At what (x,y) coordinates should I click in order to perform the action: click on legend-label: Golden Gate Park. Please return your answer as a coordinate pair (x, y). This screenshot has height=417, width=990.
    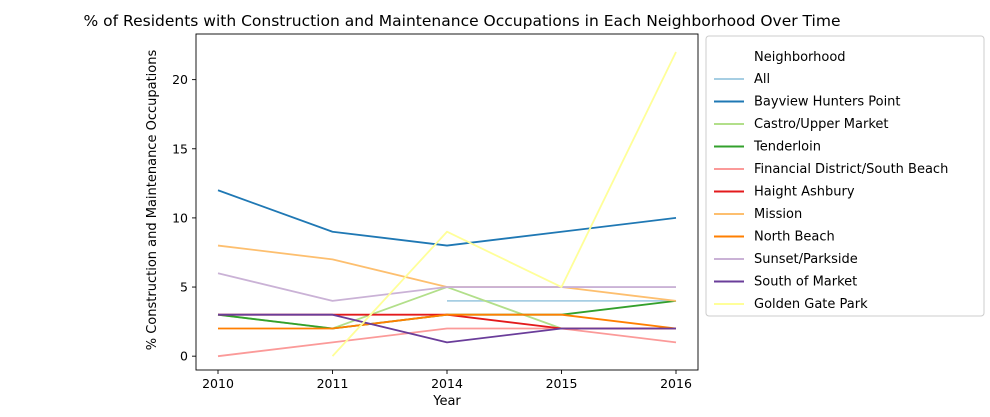
    Looking at the image, I should click on (811, 304).